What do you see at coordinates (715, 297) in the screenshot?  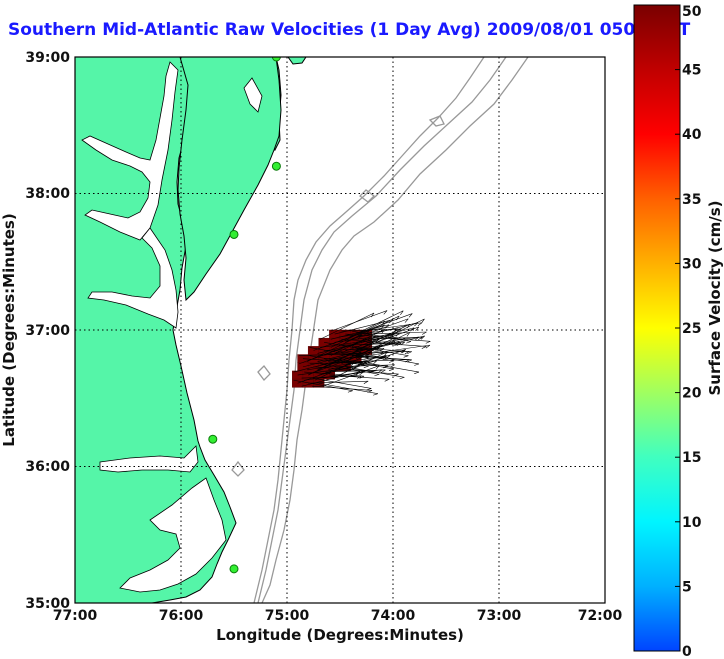 I see `colorbar-label: Surface Velocity (cm/s)` at bounding box center [715, 297].